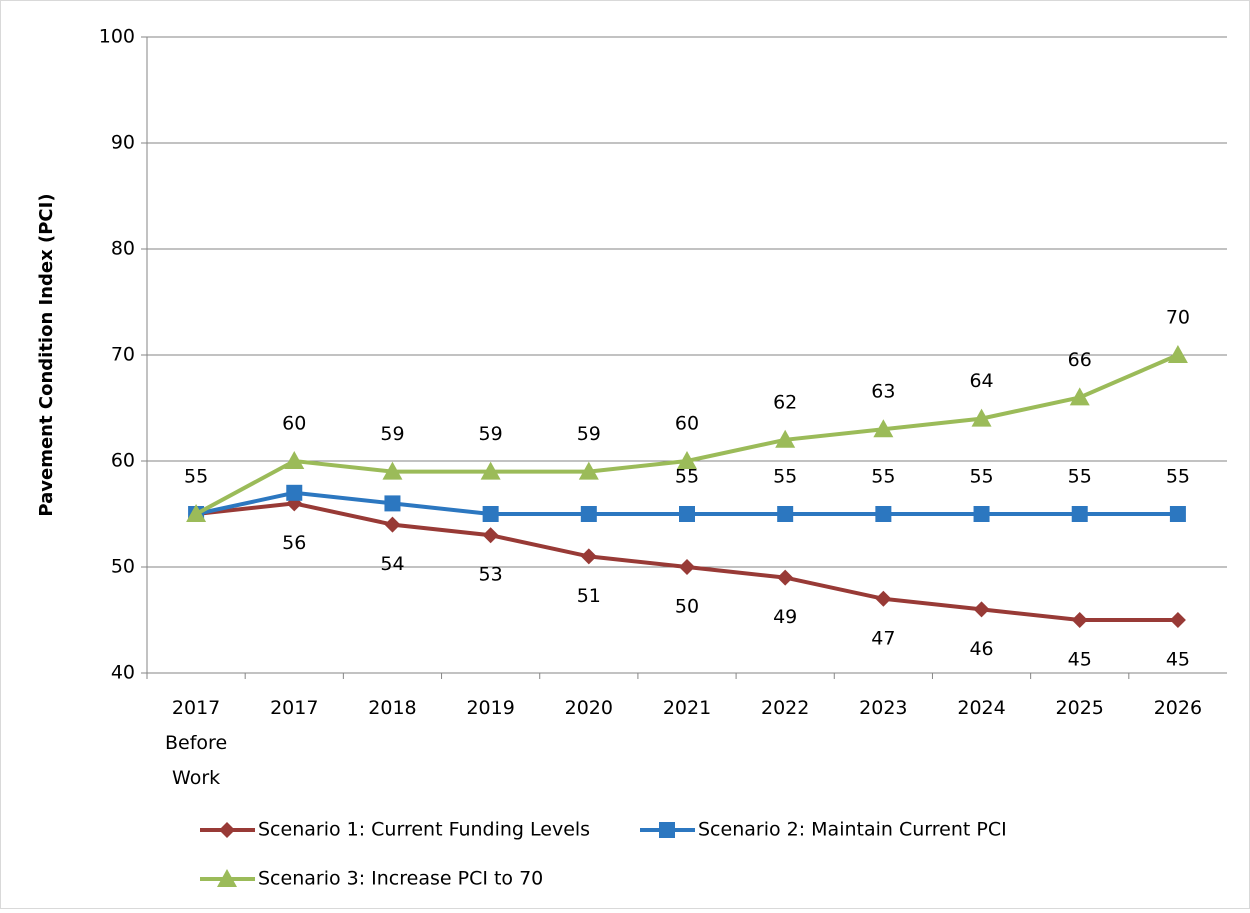 The height and width of the screenshot is (913, 1250). What do you see at coordinates (424, 830) in the screenshot?
I see `legend-label: Scenario 1: Current Funding Levels` at bounding box center [424, 830].